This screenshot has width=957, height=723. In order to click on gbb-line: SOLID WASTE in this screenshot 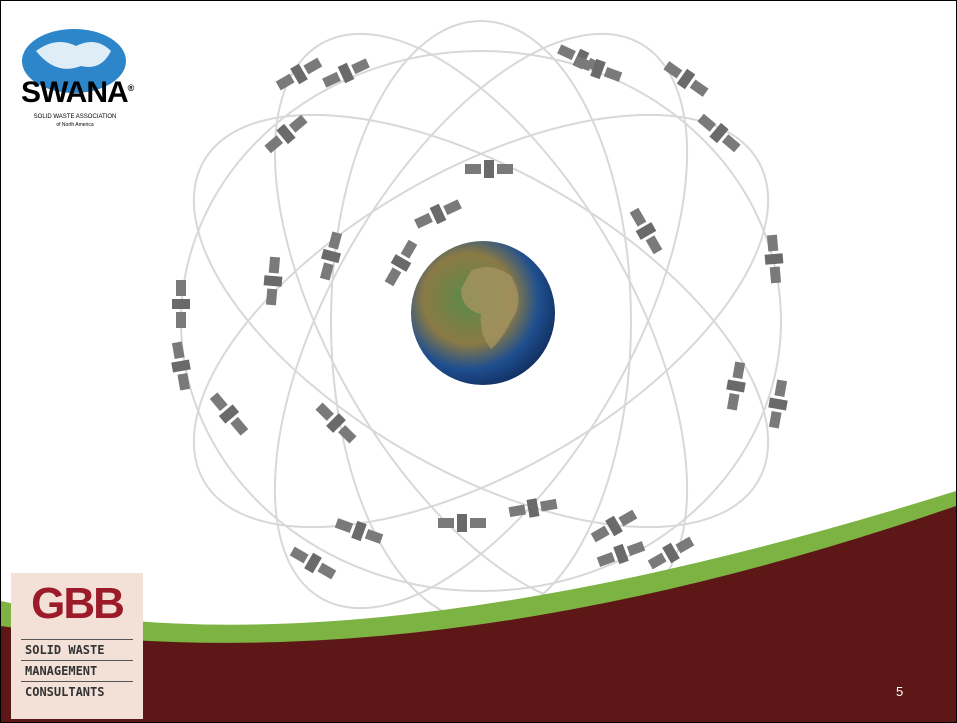, I will do `click(77, 649)`.